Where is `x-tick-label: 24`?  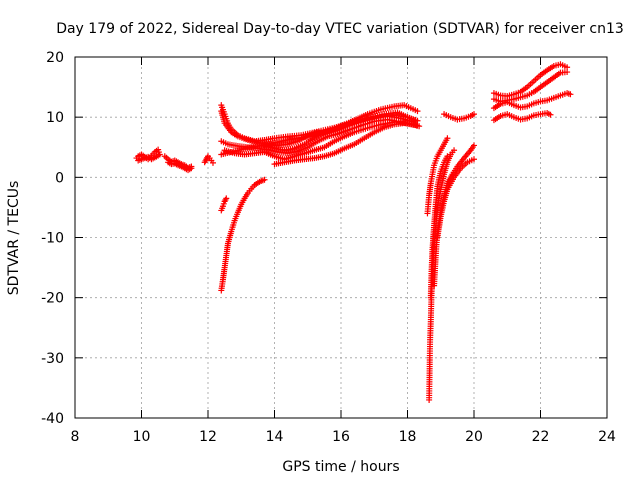 x-tick-label: 24 is located at coordinates (607, 437).